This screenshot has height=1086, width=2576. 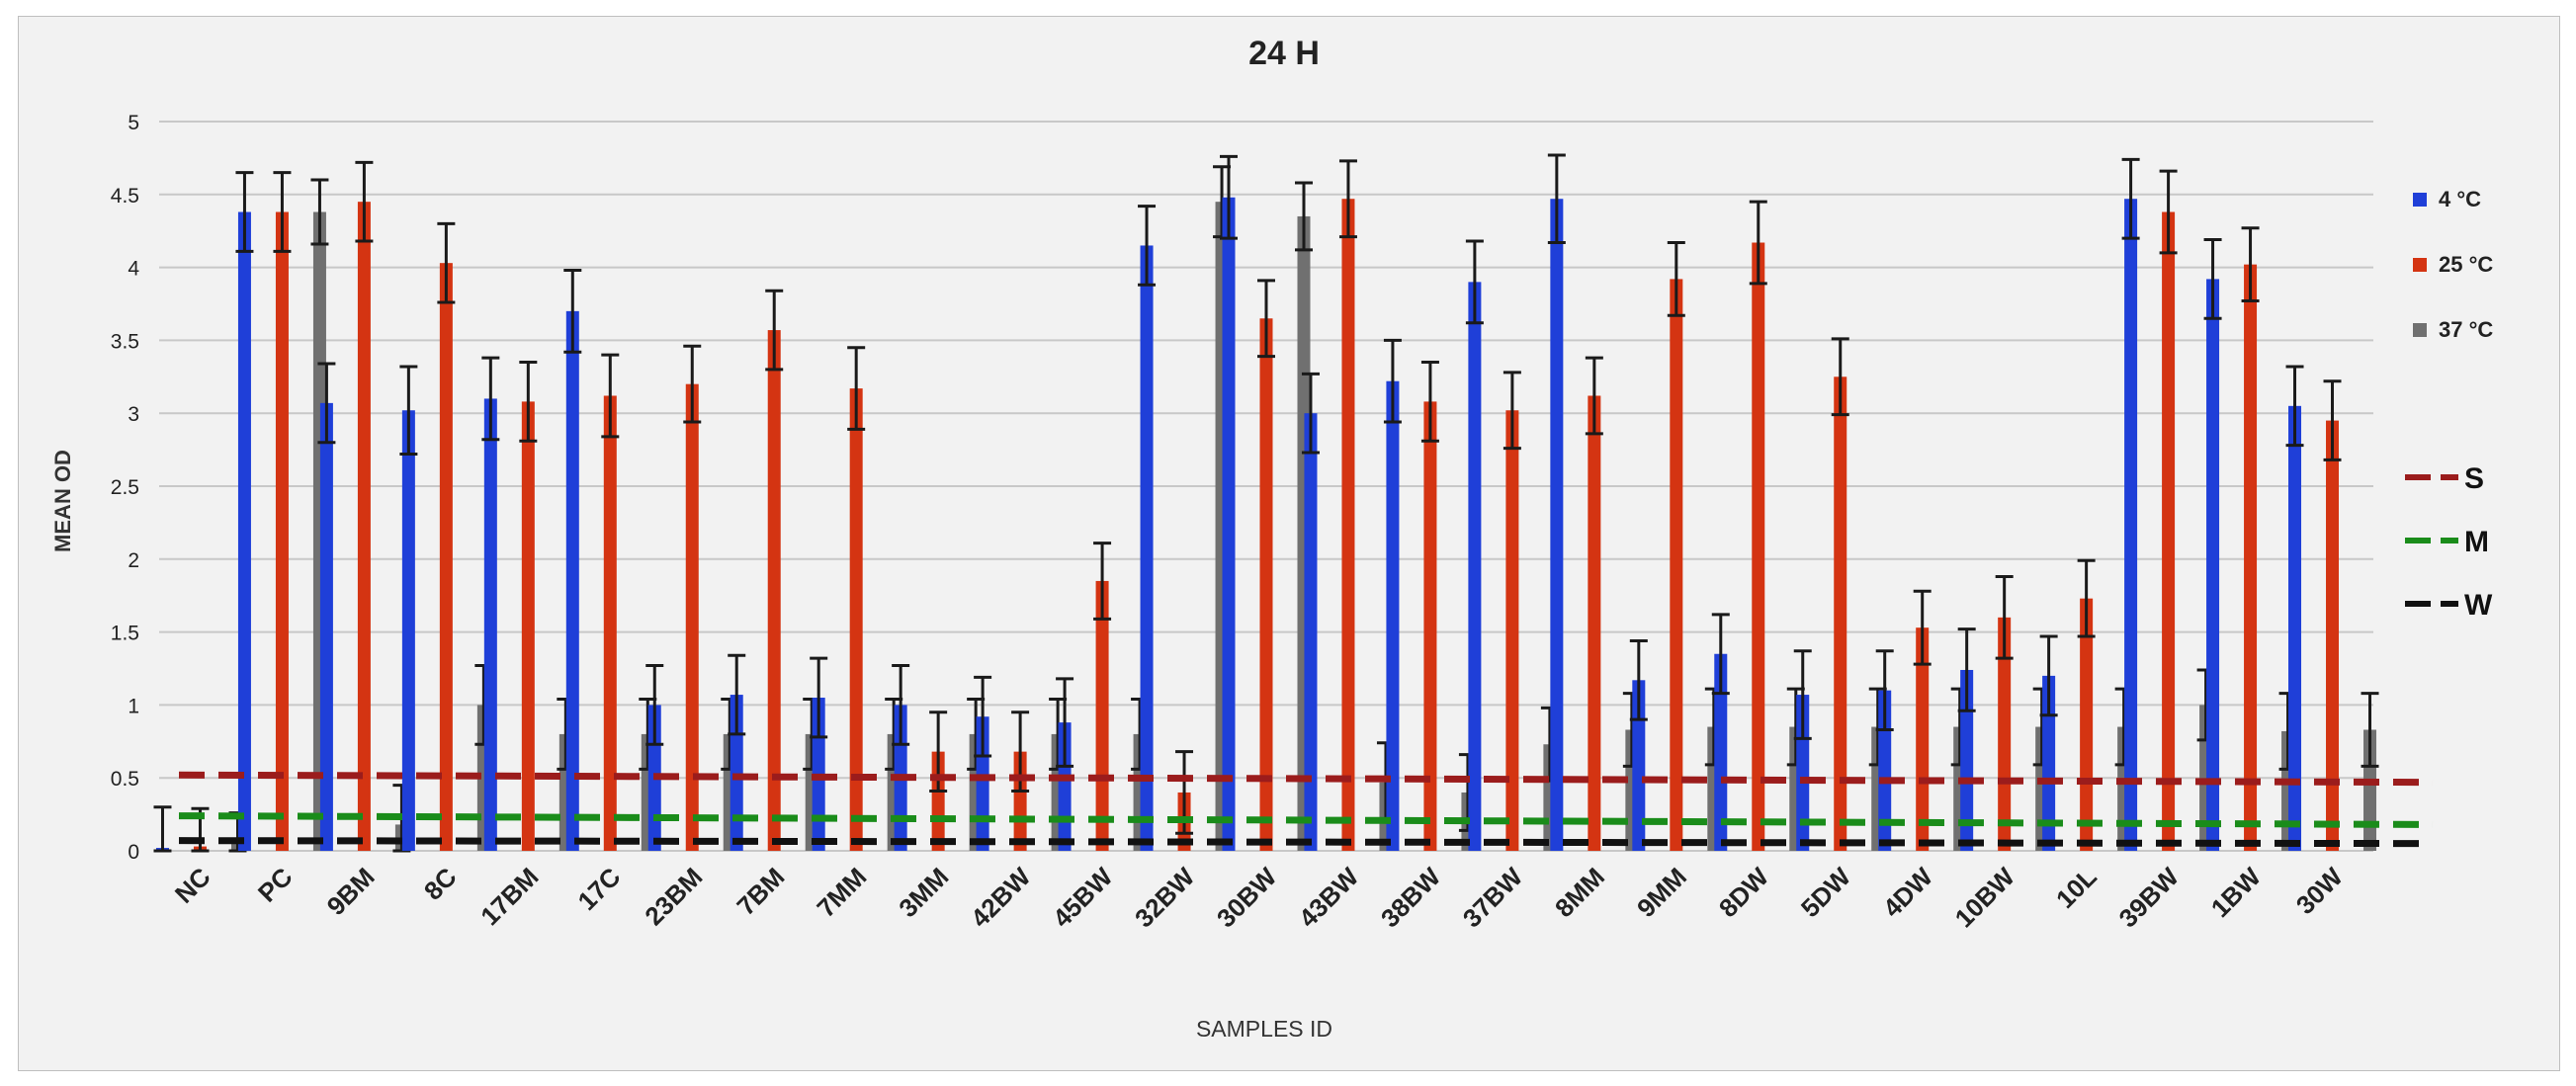 I want to click on x-tick-label: 30W, so click(x=2319, y=891).